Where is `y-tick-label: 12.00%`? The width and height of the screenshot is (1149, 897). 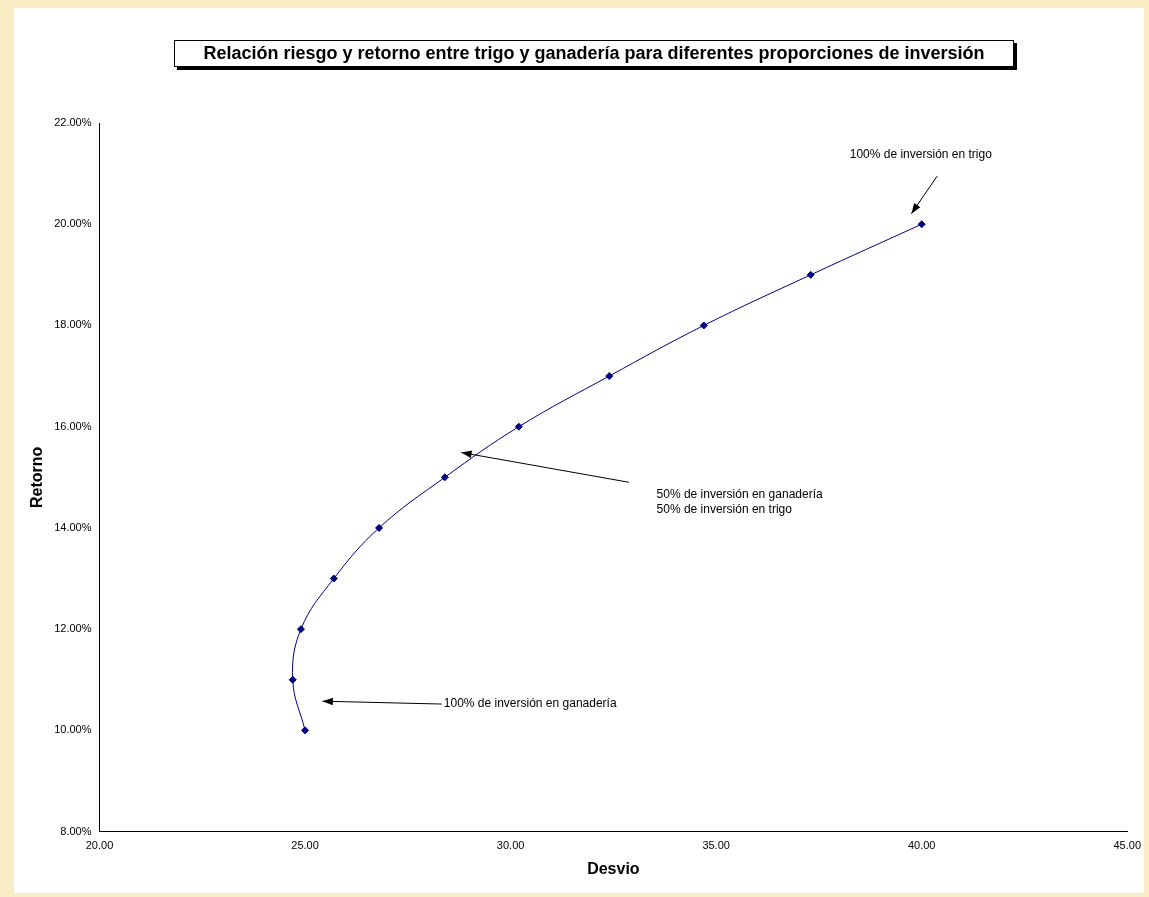 y-tick-label: 12.00% is located at coordinates (73, 628).